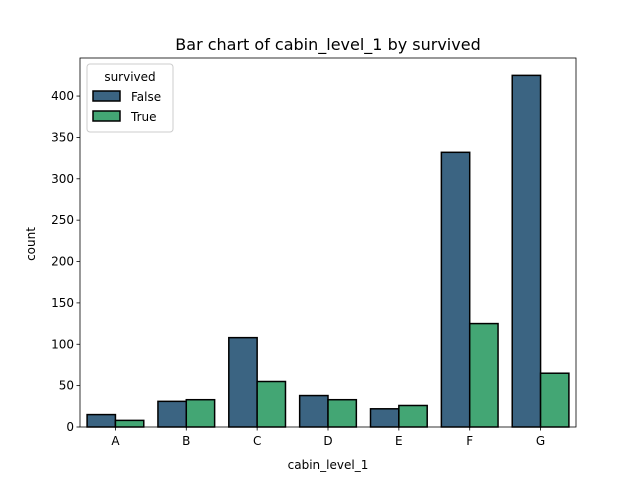 The height and width of the screenshot is (480, 640). What do you see at coordinates (399, 441) in the screenshot?
I see `x-tick-label-E: E` at bounding box center [399, 441].